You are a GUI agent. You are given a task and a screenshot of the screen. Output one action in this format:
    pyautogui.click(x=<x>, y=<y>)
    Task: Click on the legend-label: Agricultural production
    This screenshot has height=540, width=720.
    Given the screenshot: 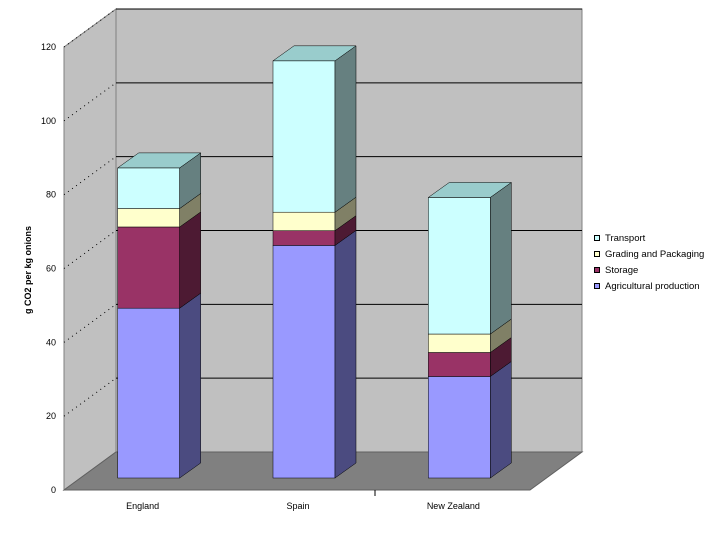 What is the action you would take?
    pyautogui.click(x=652, y=286)
    